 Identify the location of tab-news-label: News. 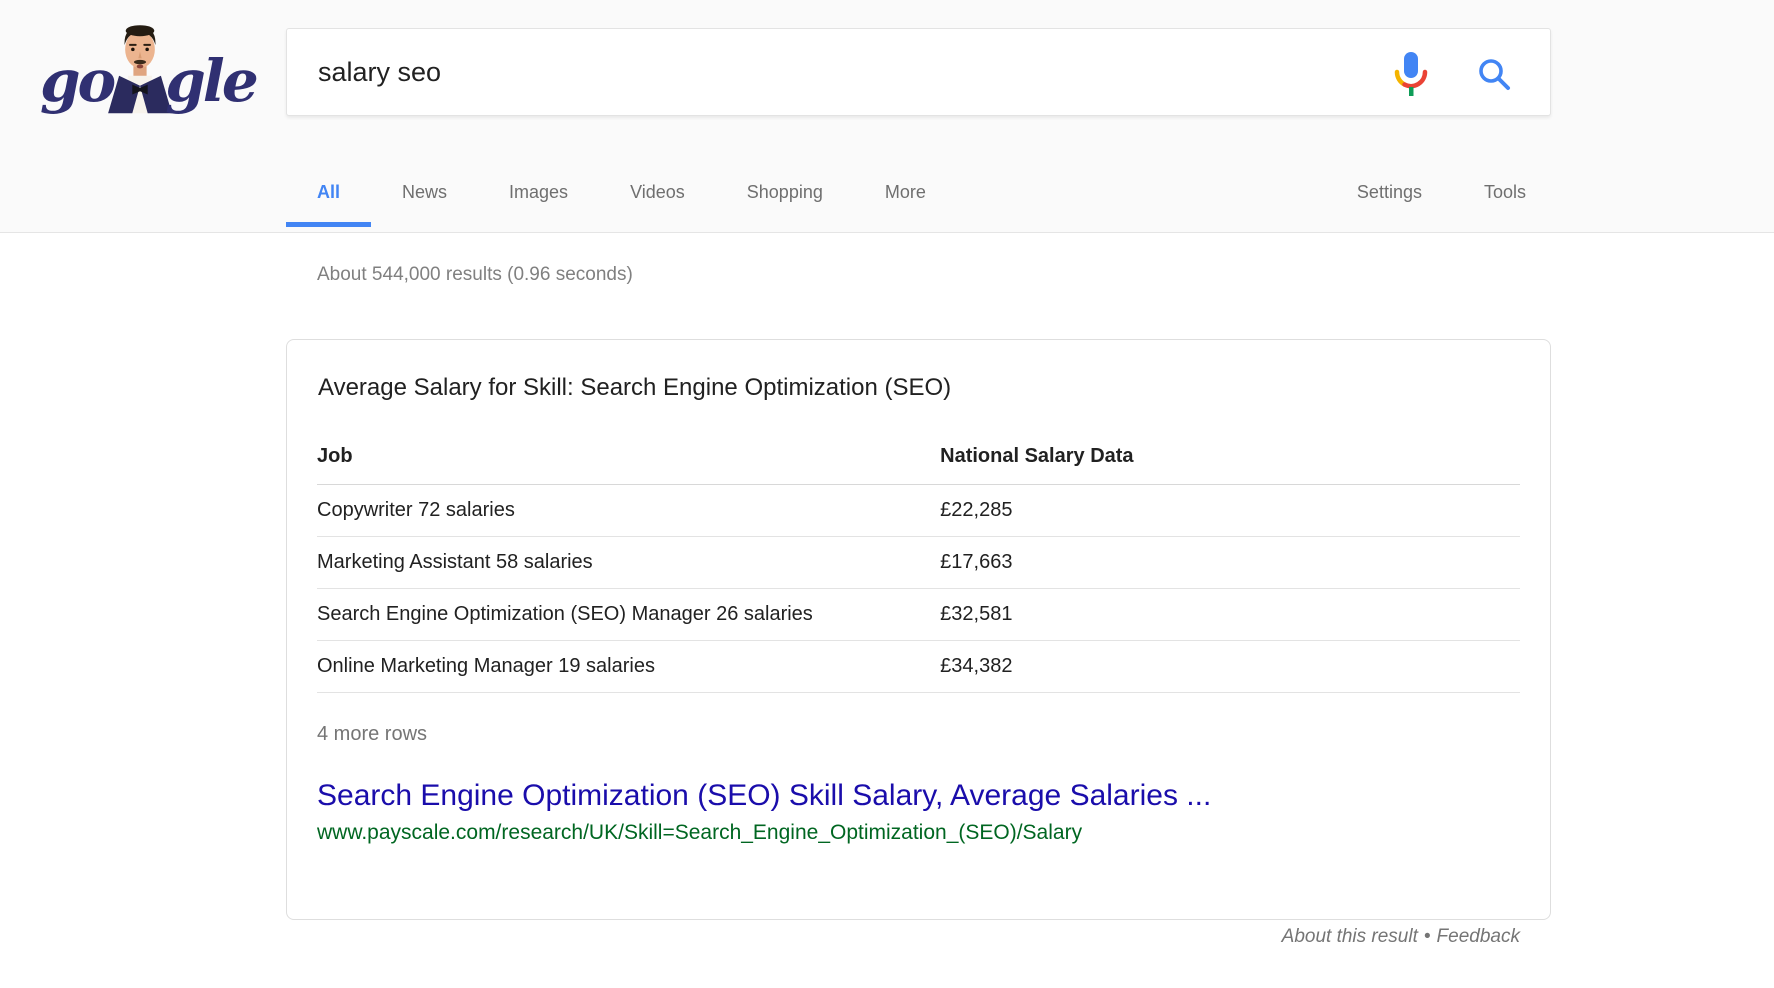
(425, 191).